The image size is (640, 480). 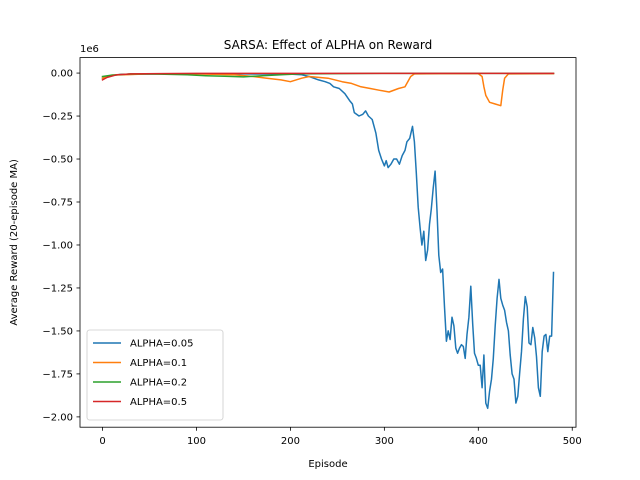 I want to click on legend-label: ALPHA=0.2, so click(x=158, y=383).